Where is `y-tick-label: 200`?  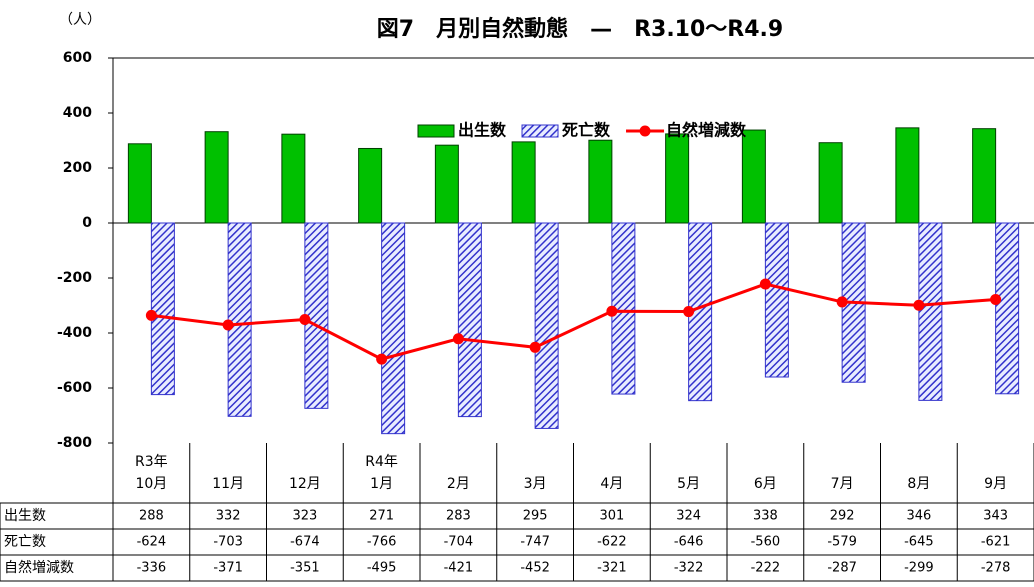
y-tick-label: 200 is located at coordinates (77, 168).